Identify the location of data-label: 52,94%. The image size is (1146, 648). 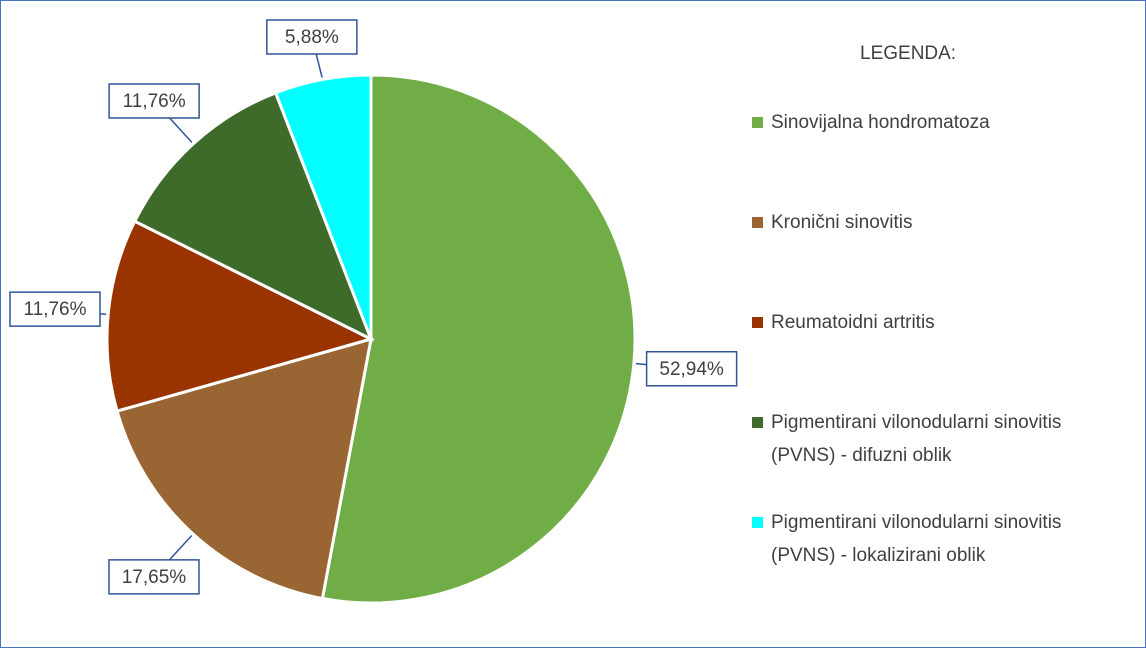
(691, 369).